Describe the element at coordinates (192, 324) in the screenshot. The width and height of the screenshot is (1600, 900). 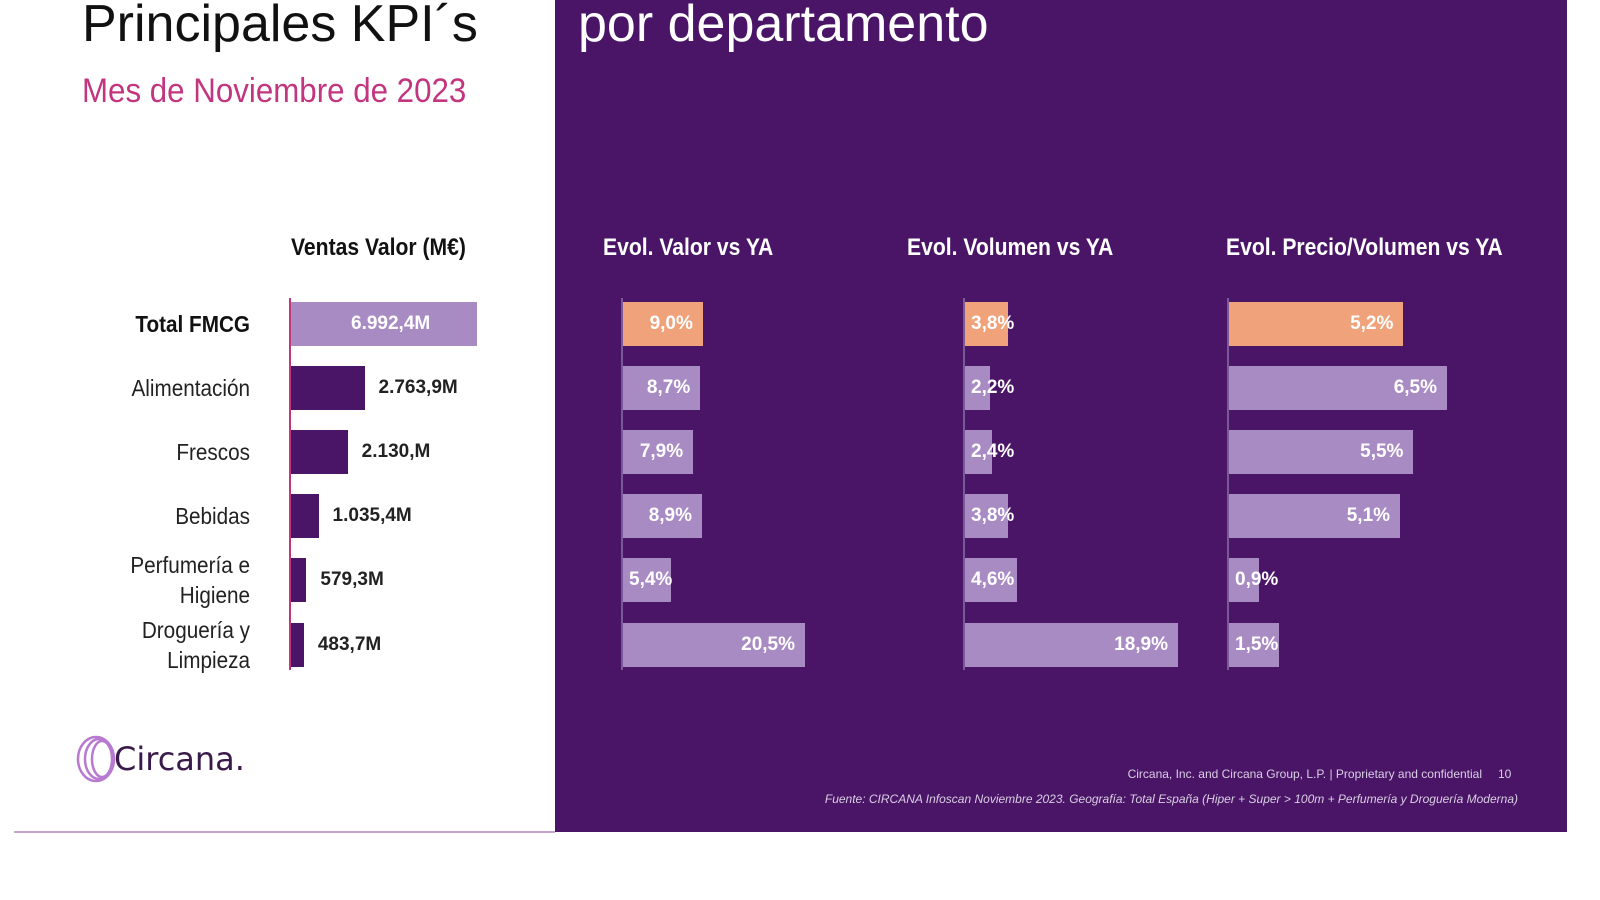
I see `category-label: Total FMCG` at that location.